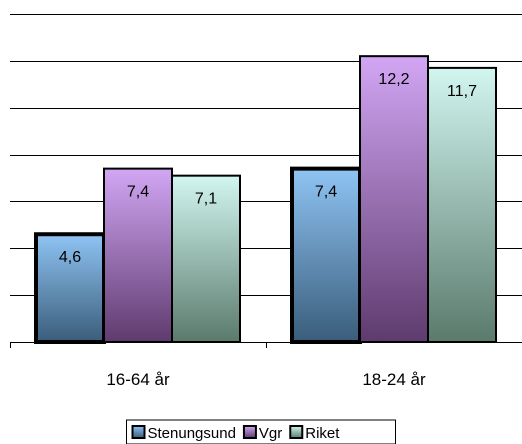 Image resolution: width=522 pixels, height=444 pixels. What do you see at coordinates (249, 432) in the screenshot?
I see `legend-swatch-vgr` at bounding box center [249, 432].